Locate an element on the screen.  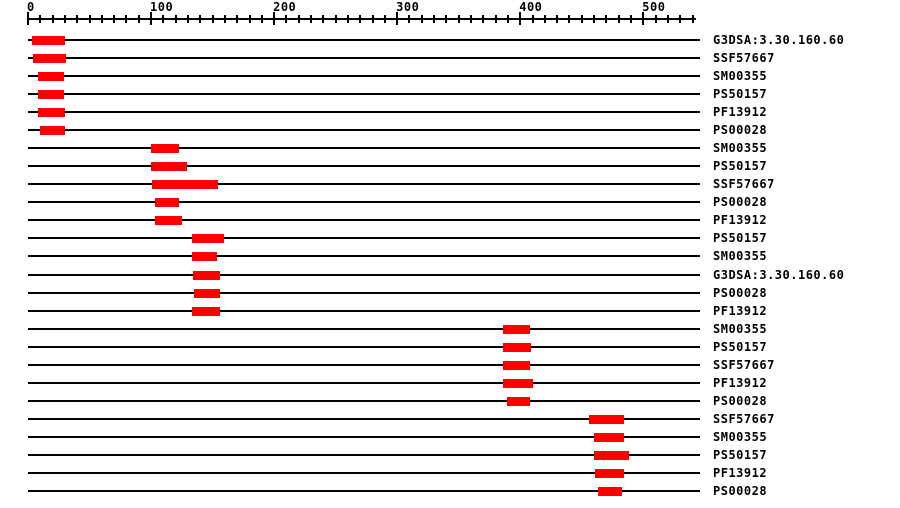
ruler-line is located at coordinates (362, 19).